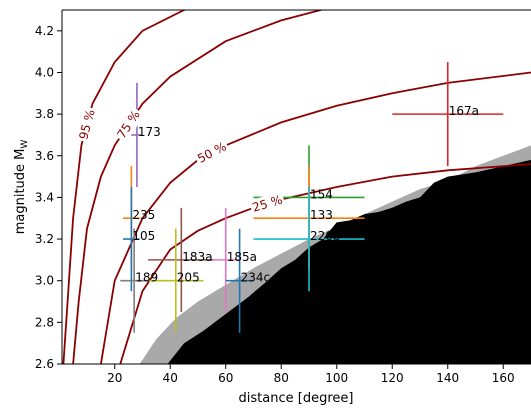  I want to click on x-axis-ticks: 20 40 60 80 100 120 140 160, so click(311, 374).